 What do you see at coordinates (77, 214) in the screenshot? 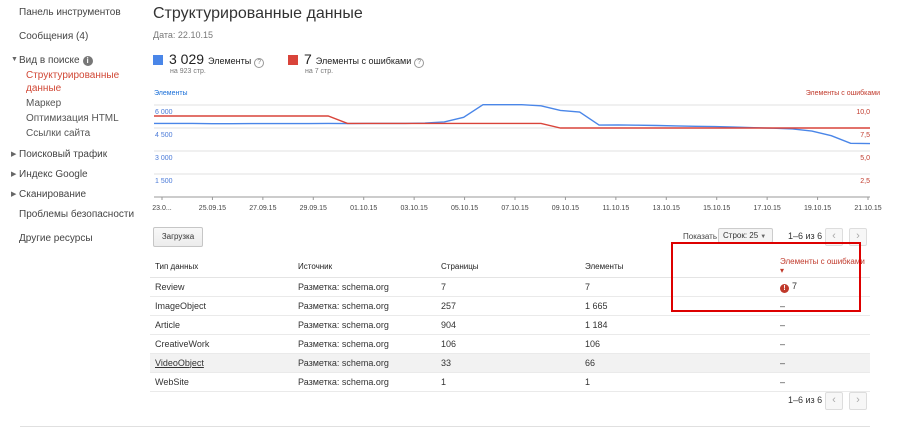
I see `sidebar-item-security-issues: Проблемы безопасности` at bounding box center [77, 214].